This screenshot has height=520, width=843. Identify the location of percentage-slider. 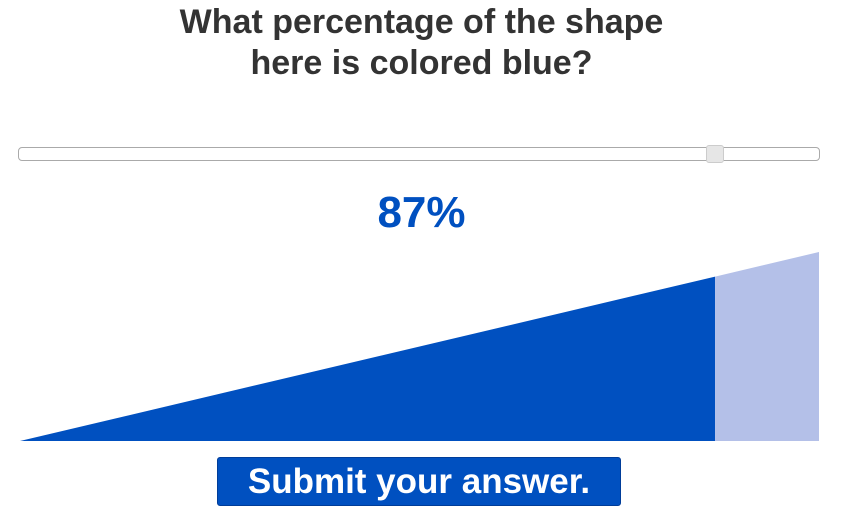
(419, 154).